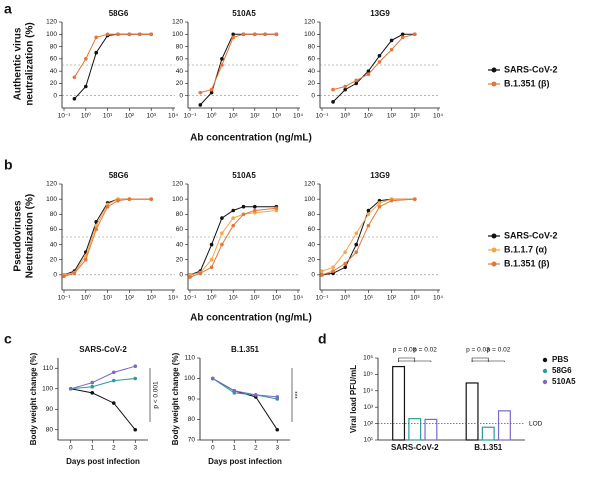 This screenshot has width=600, height=477. I want to click on y-axis-label: Authentic virus, so click(18, 63).